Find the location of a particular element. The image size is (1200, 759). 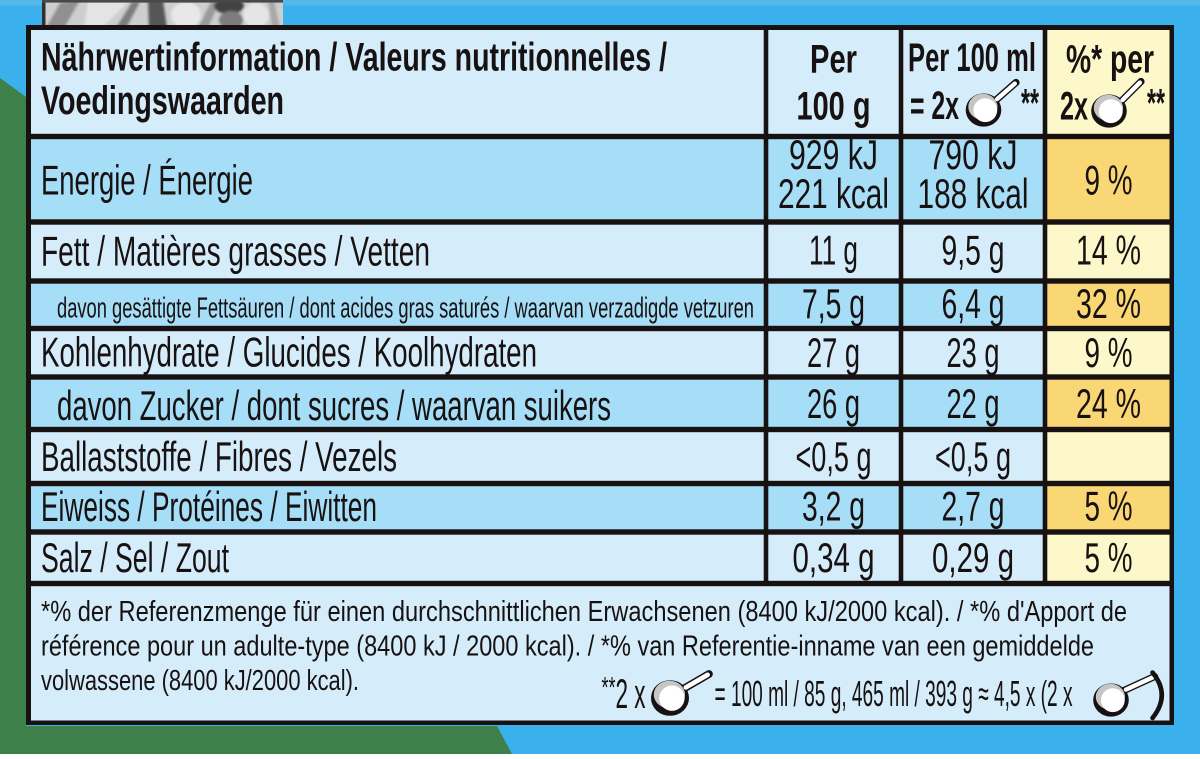

svg-text: 32 % is located at coordinates (1108, 303).